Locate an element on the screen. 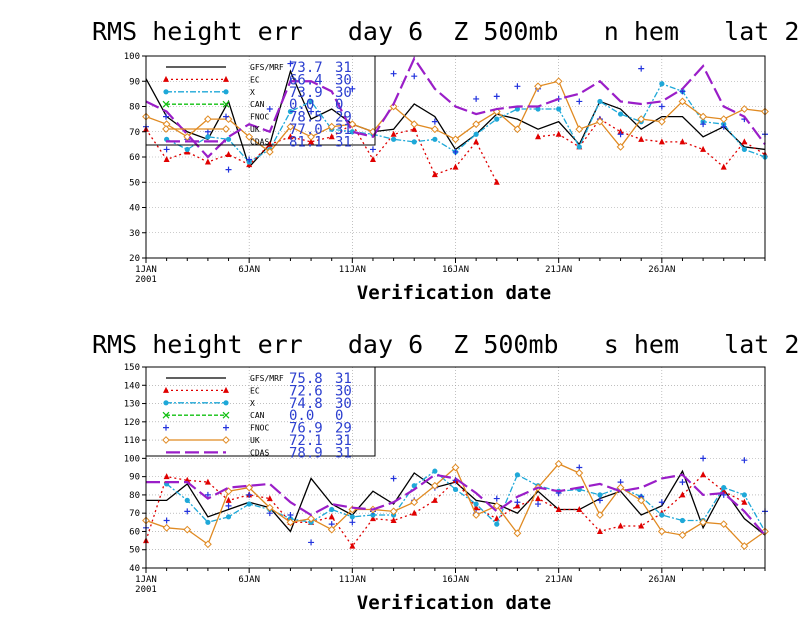  x-tick-label: 11JAN is located at coordinates (352, 580).